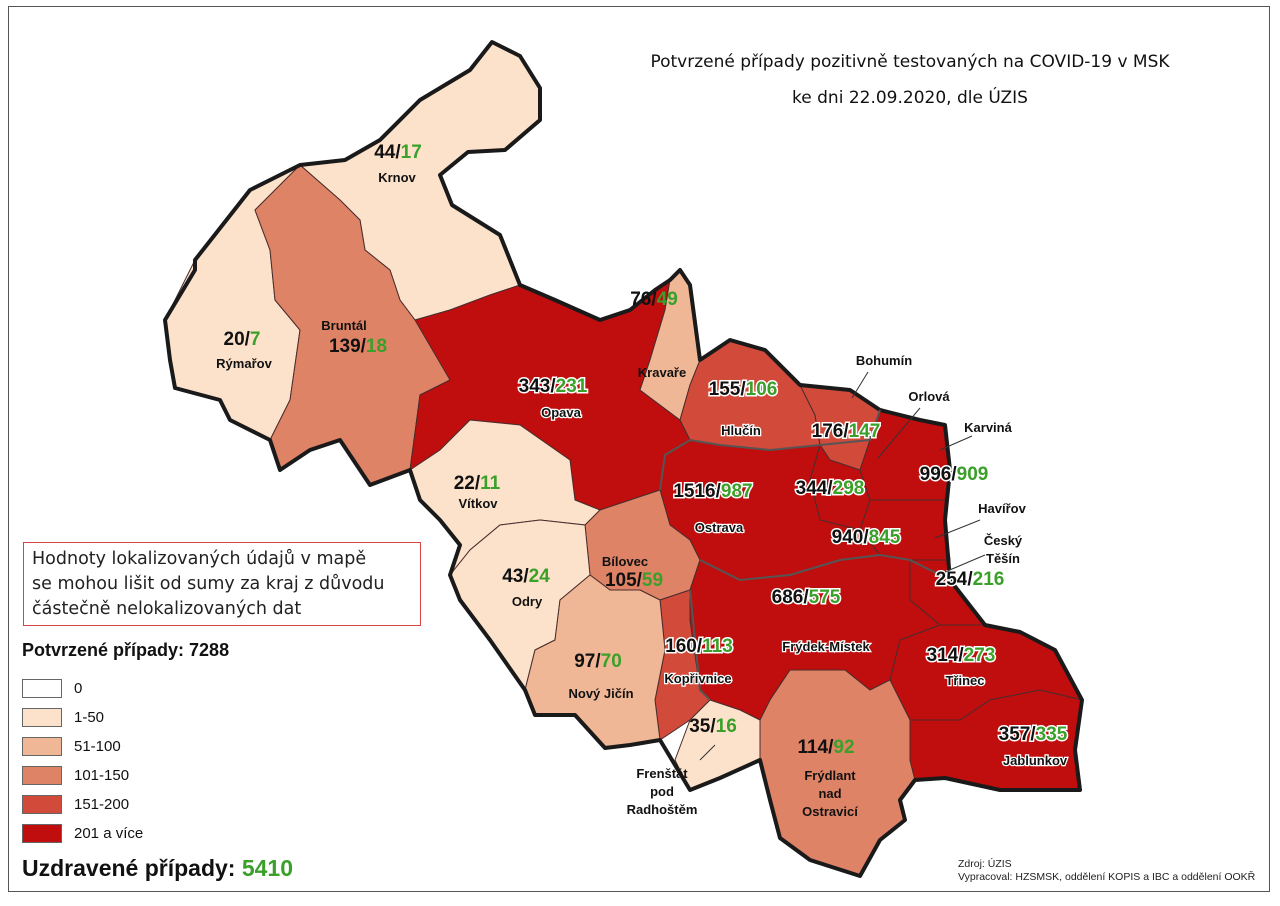  Describe the element at coordinates (988, 427) in the screenshot. I see `district-name-label: Karviná` at that location.